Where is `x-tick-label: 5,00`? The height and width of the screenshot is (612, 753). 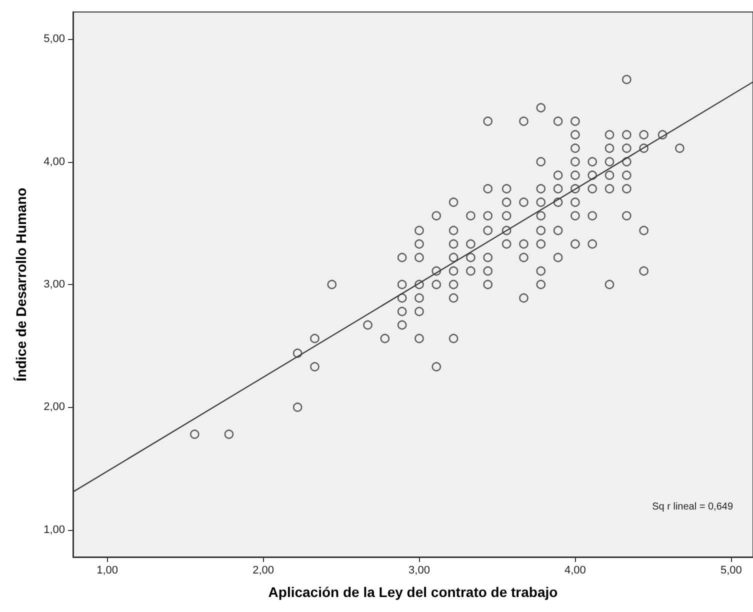 x-tick-label: 5,00 is located at coordinates (731, 570).